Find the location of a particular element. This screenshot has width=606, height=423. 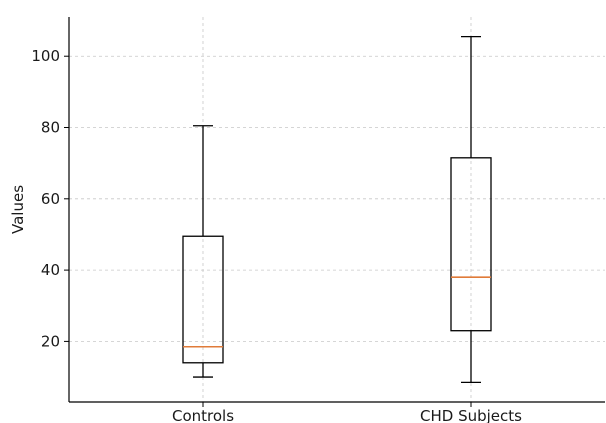

x-tick-label: Controls is located at coordinates (203, 415).